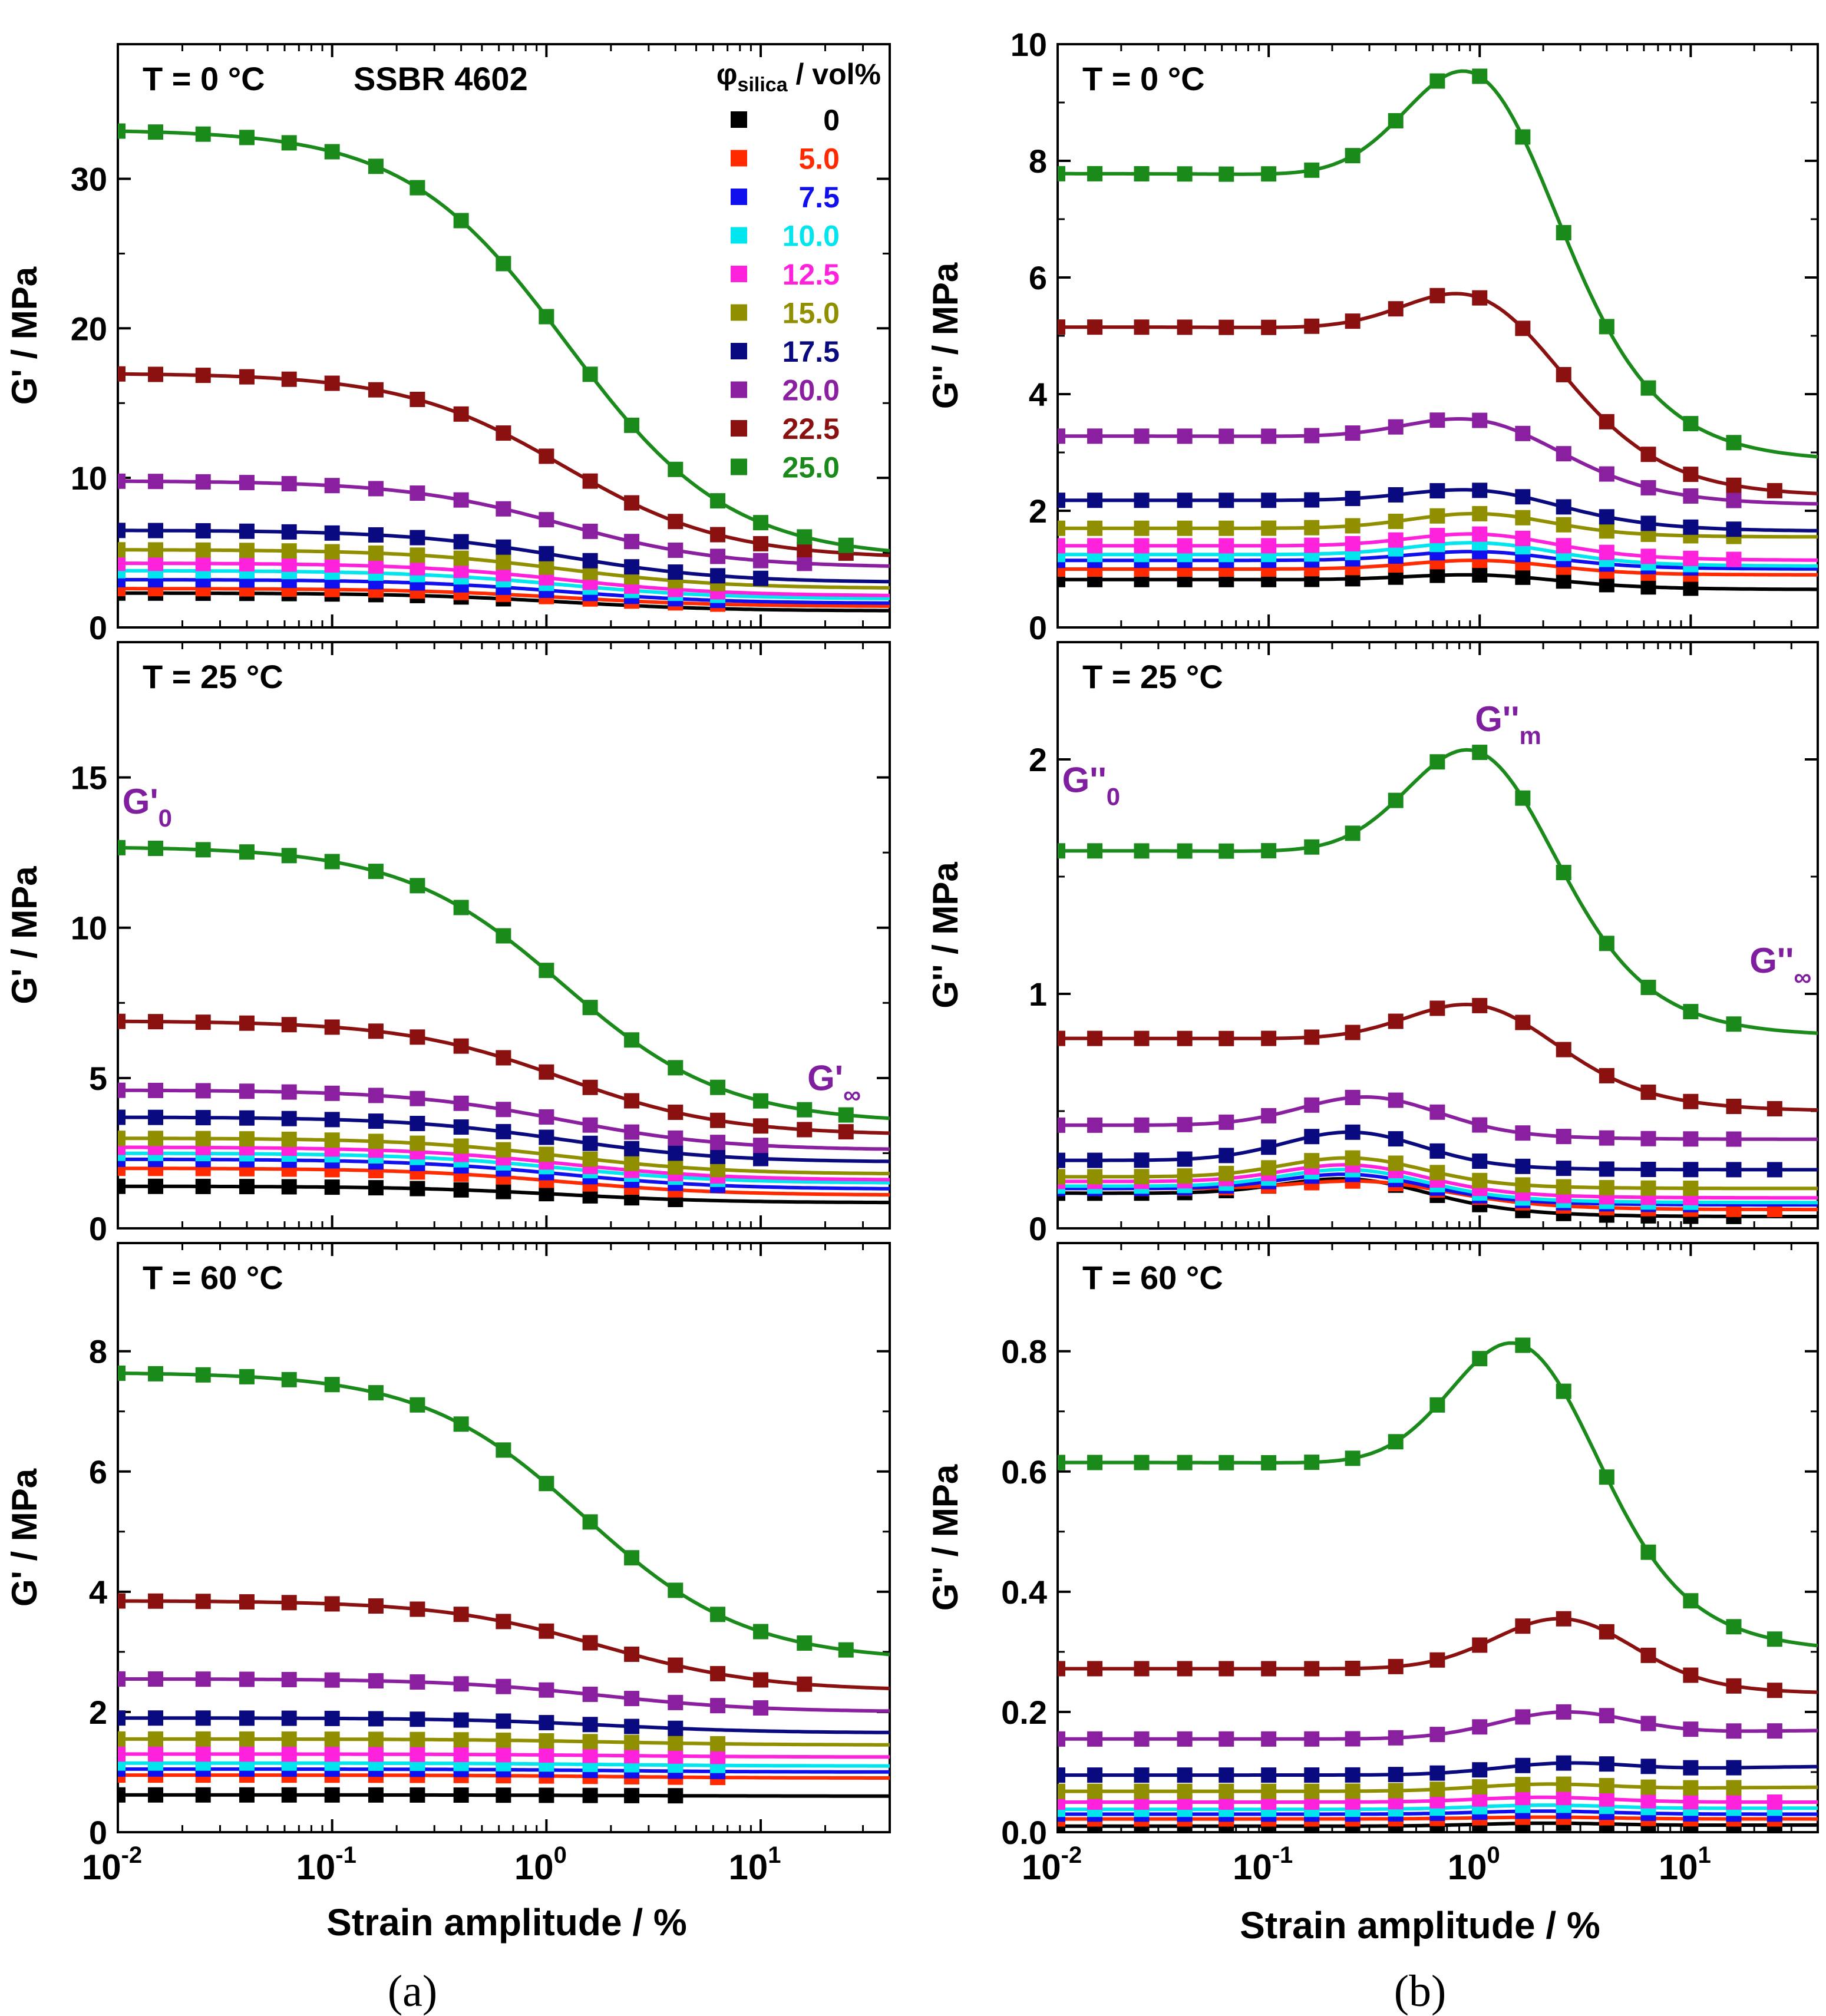 The height and width of the screenshot is (2016, 1826). What do you see at coordinates (1493, 1855) in the screenshot?
I see `x-tick-exponent: 0` at bounding box center [1493, 1855].